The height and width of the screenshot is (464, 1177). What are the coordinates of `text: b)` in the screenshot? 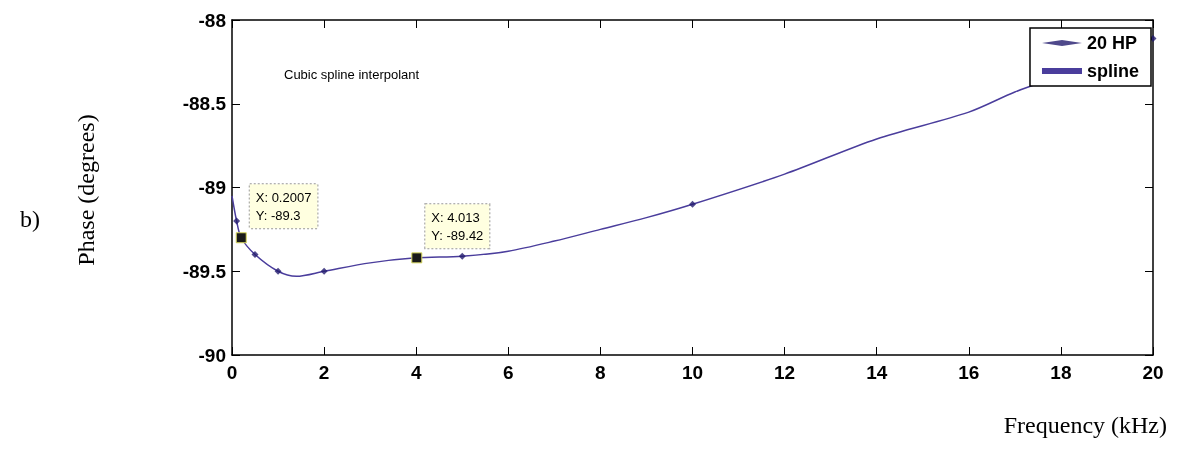 It's located at (30, 219).